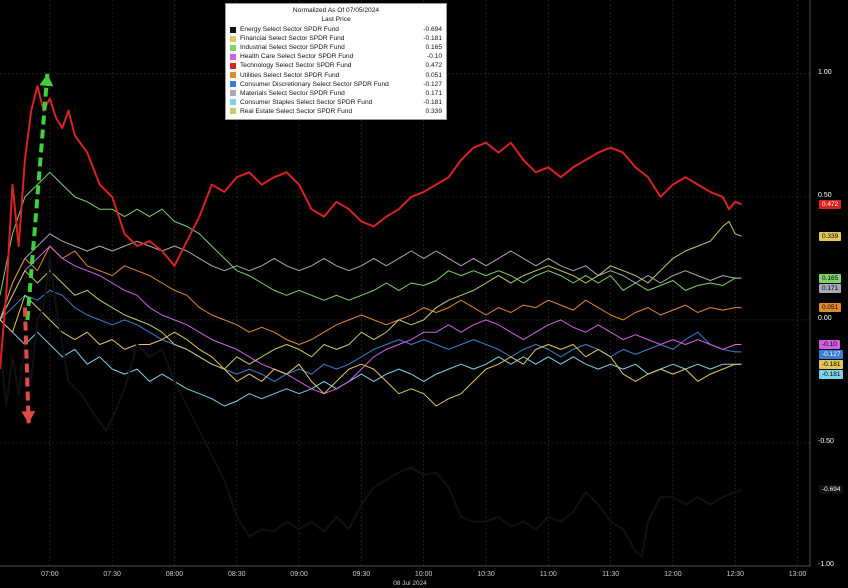  I want to click on x-tick-label: 07:30, so click(112, 574).